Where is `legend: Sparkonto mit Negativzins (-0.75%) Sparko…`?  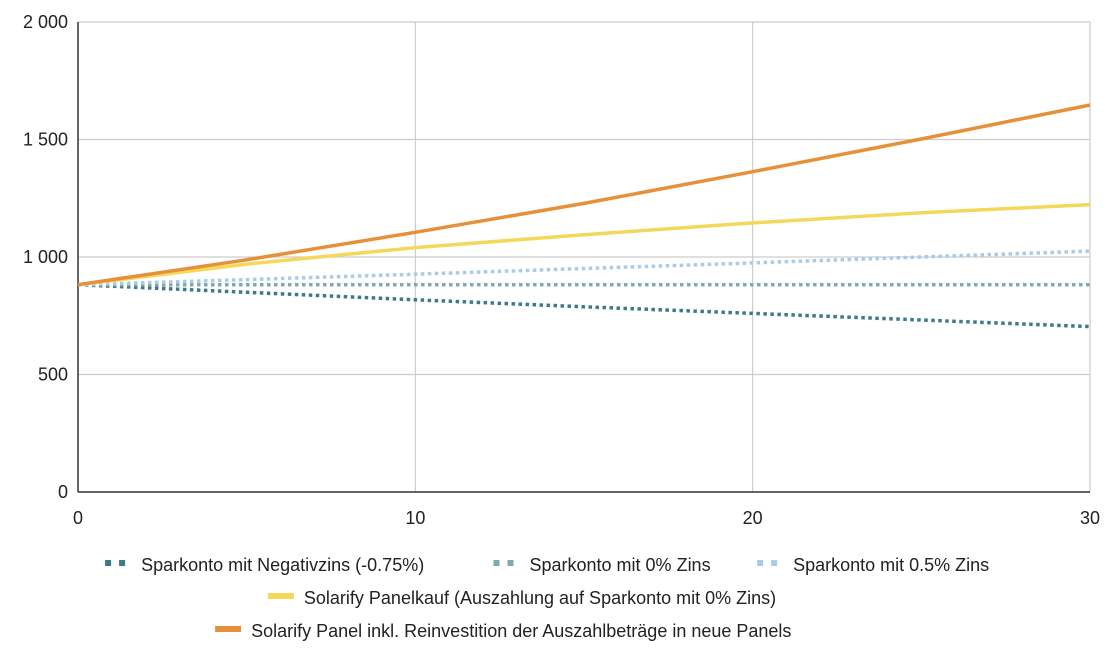 legend: Sparkonto mit Negativzins (-0.75%) Sparko… is located at coordinates (547, 598).